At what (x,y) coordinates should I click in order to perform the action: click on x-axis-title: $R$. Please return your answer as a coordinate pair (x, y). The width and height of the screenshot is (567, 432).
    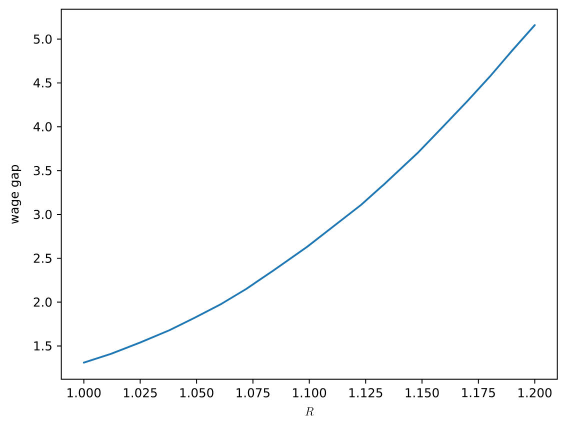
    Looking at the image, I should click on (309, 411).